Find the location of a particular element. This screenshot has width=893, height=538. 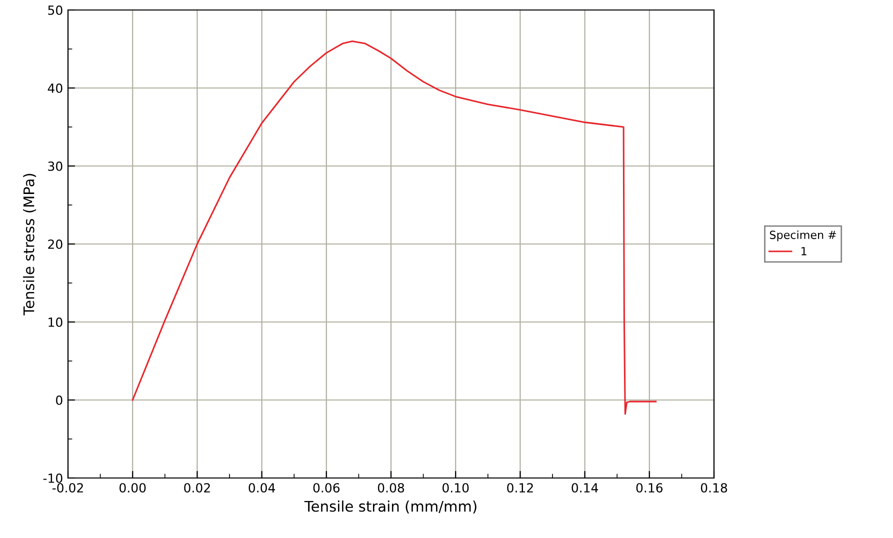

legend-label: 1 is located at coordinates (804, 251).